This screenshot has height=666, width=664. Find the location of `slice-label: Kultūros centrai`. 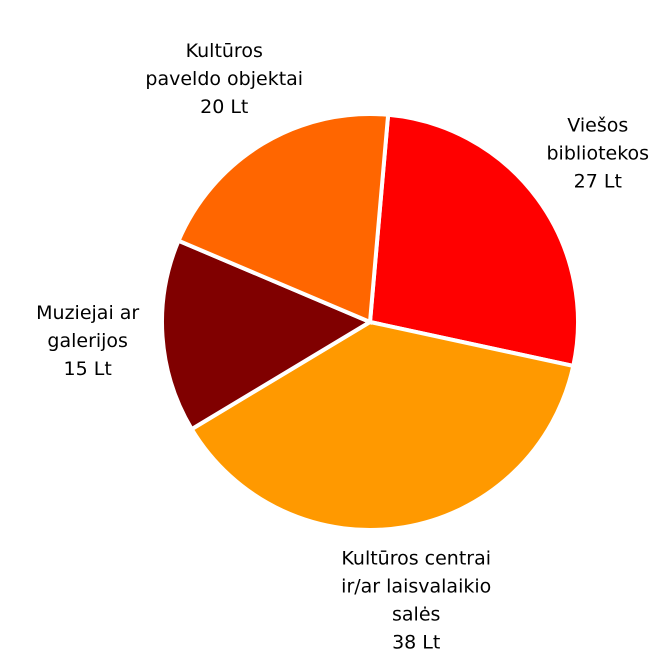

slice-label: Kultūros centrai is located at coordinates (416, 559).